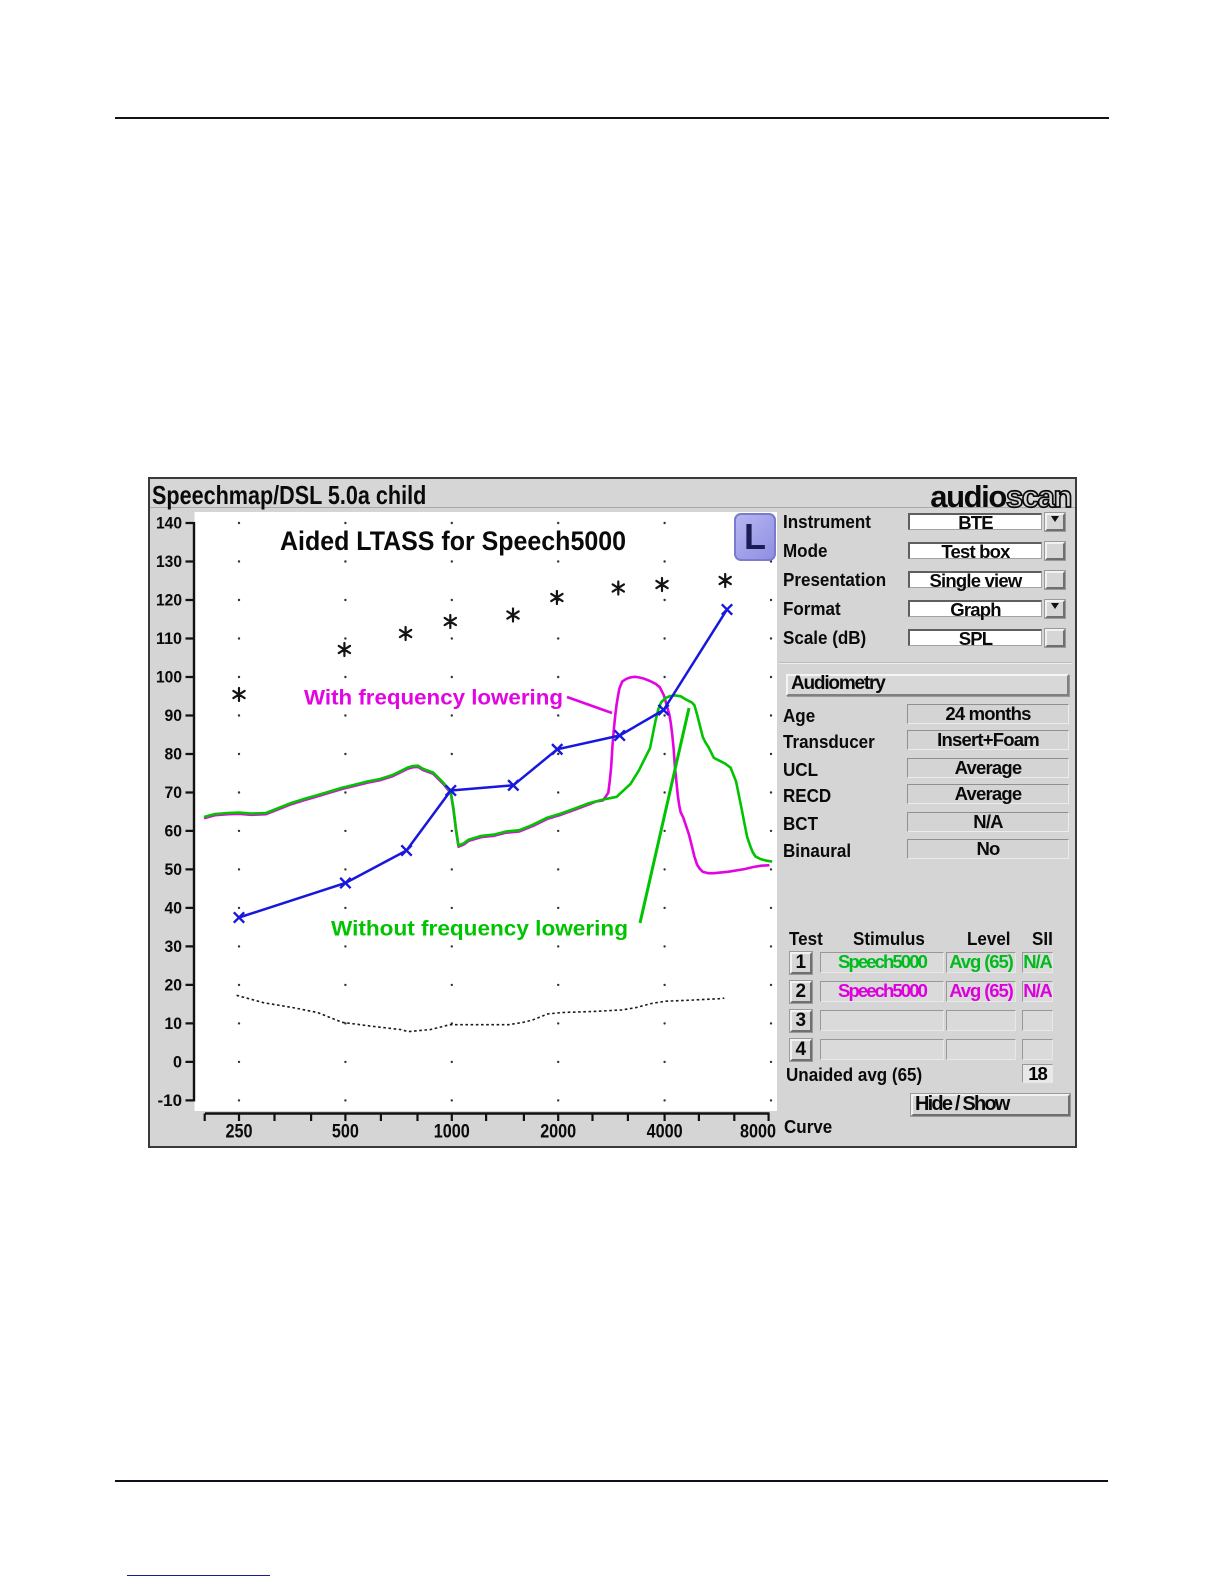 This screenshot has width=1224, height=1584. What do you see at coordinates (169, 562) in the screenshot?
I see `svg-text: 130` at bounding box center [169, 562].